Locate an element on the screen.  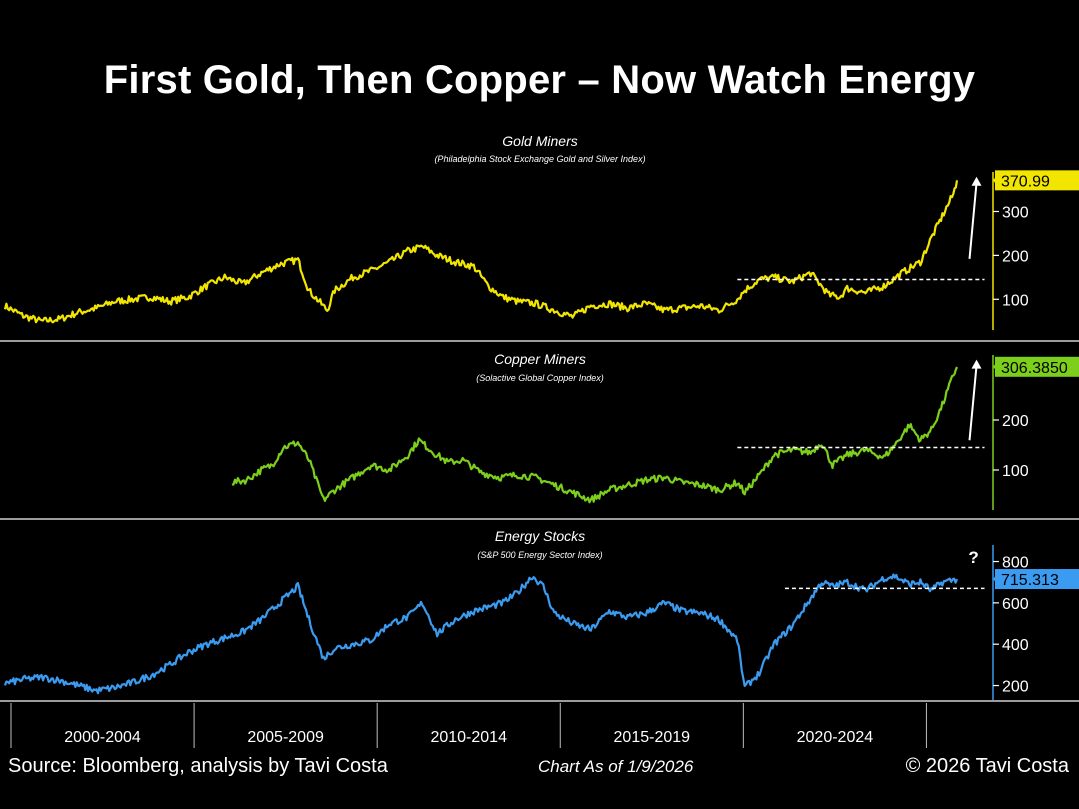
x-tick-label: 2015-2019 is located at coordinates (652, 737).